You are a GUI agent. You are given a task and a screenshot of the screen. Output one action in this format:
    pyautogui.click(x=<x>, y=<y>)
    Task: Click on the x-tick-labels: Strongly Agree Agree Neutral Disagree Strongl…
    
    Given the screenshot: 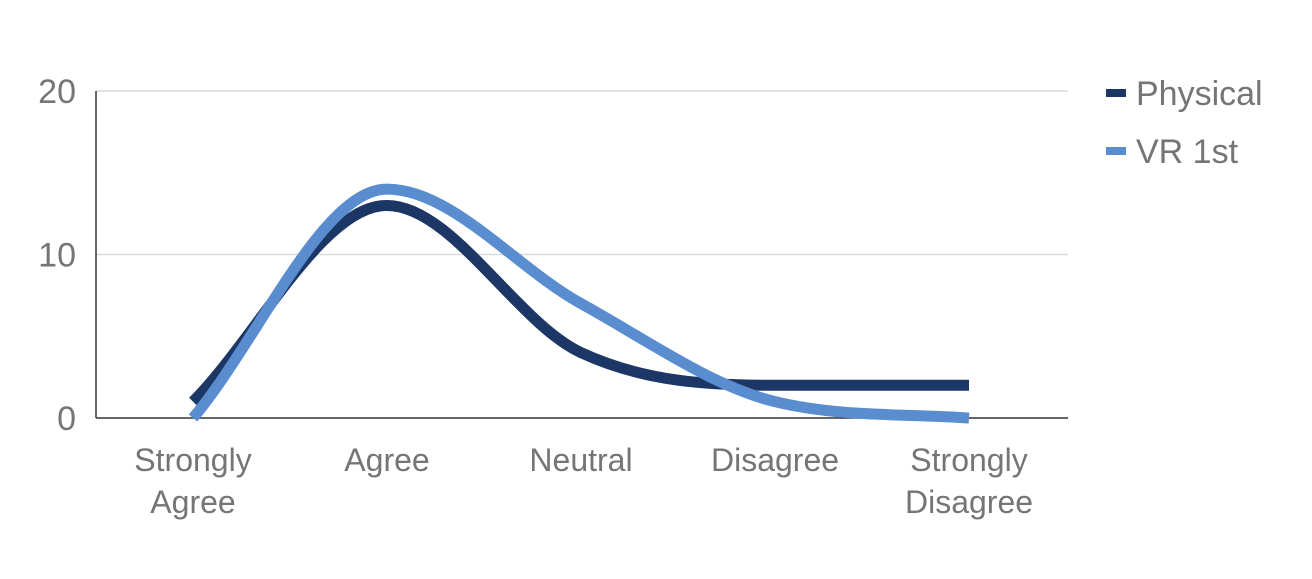 What is the action you would take?
    pyautogui.click(x=583, y=481)
    